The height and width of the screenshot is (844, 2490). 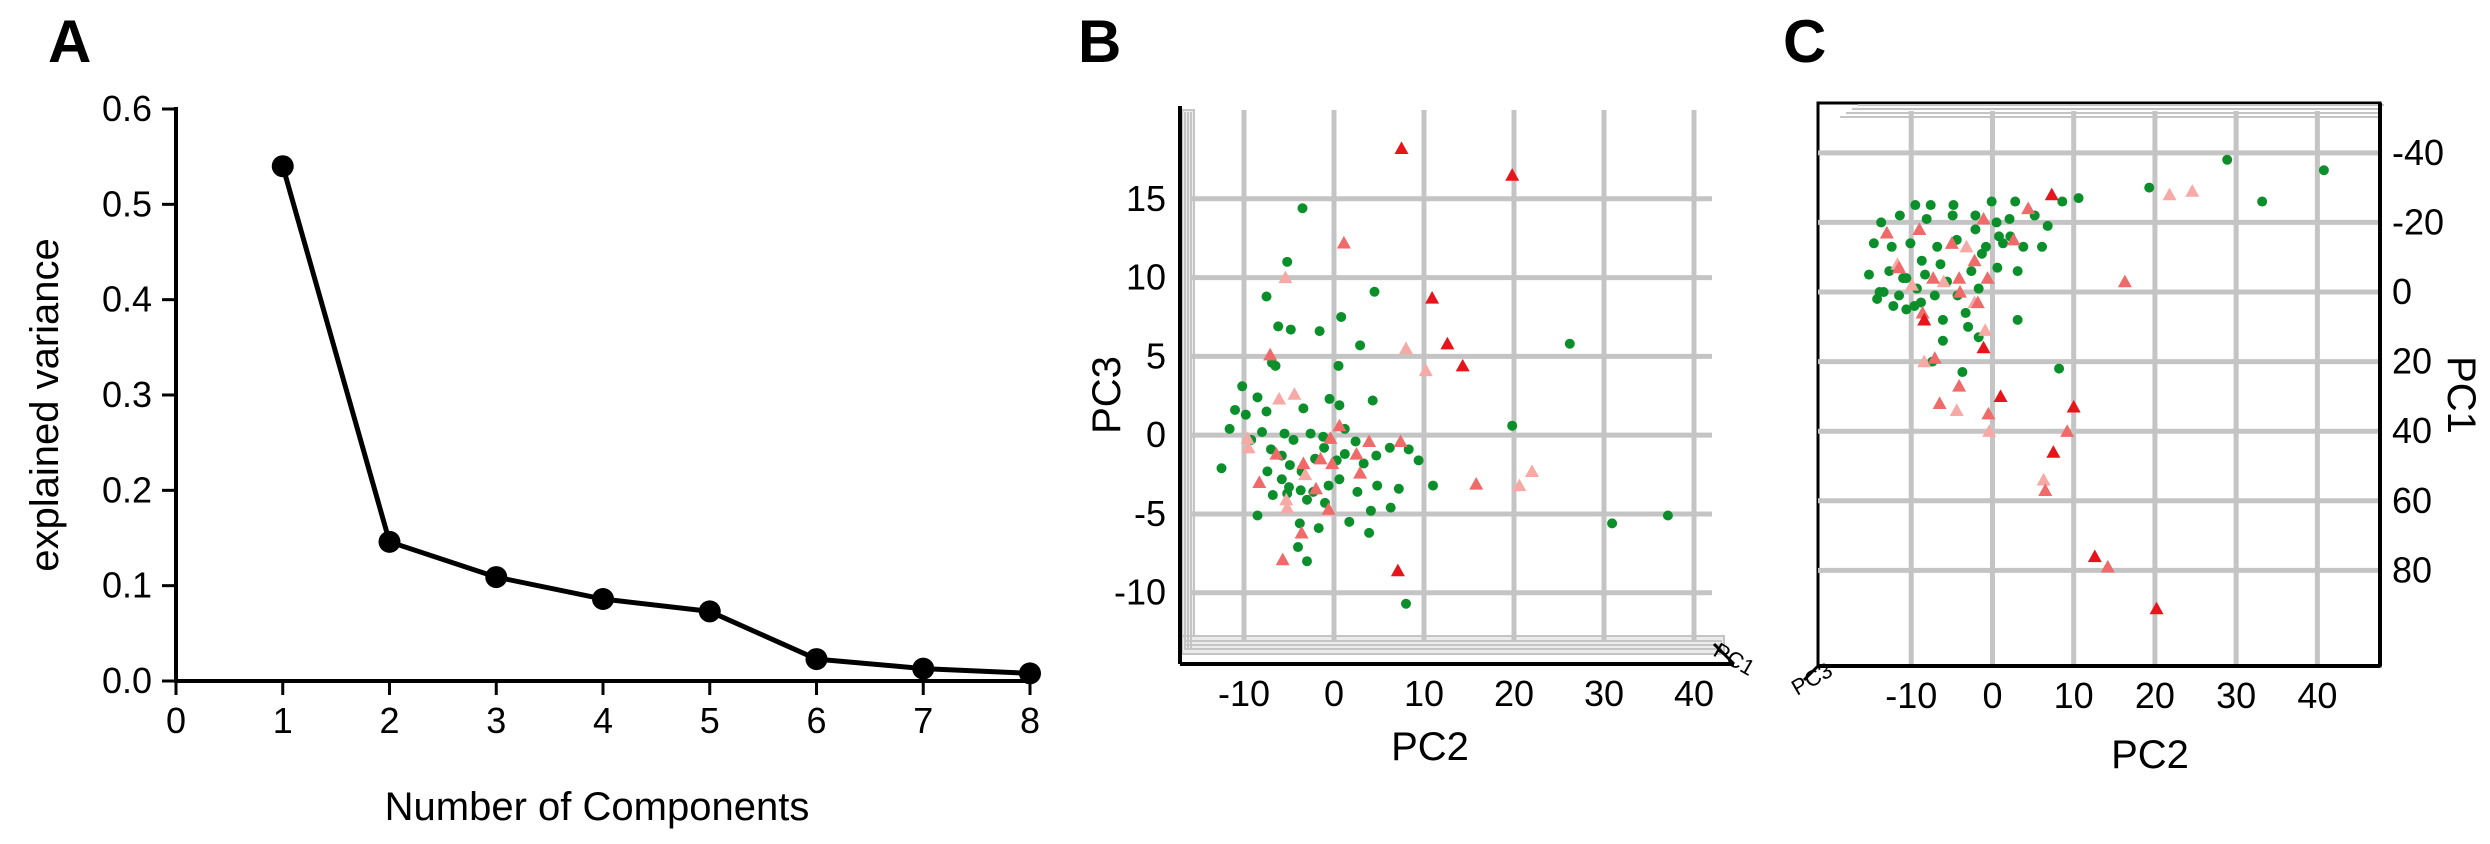 I want to click on panel-b-y-axis-title: PC3, so click(x=1107, y=395).